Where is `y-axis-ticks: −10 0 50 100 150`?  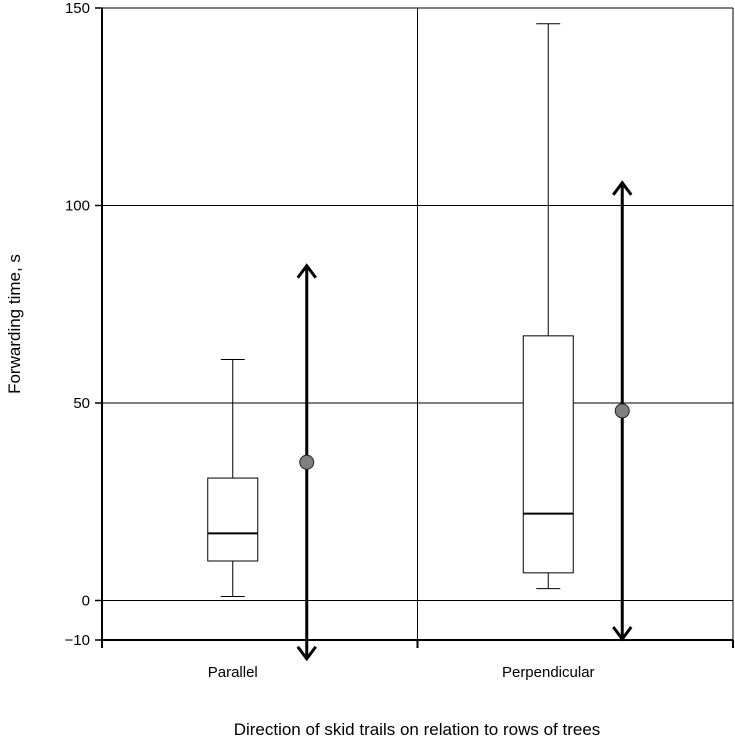 y-axis-ticks: −10 0 50 100 150 is located at coordinates (83, 324).